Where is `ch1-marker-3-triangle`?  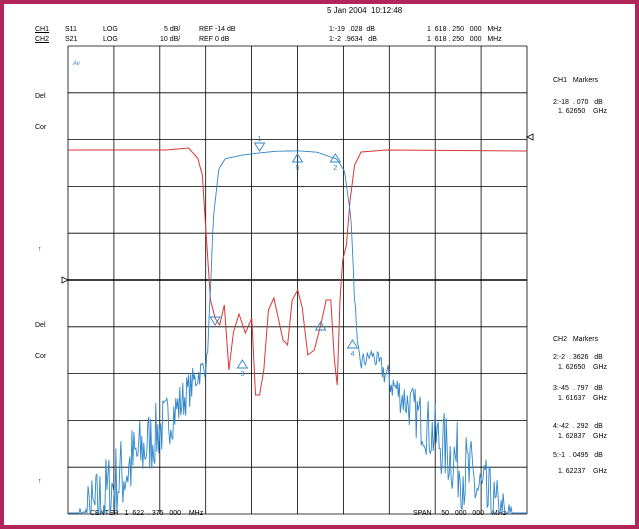 ch1-marker-3-triangle is located at coordinates (215, 321).